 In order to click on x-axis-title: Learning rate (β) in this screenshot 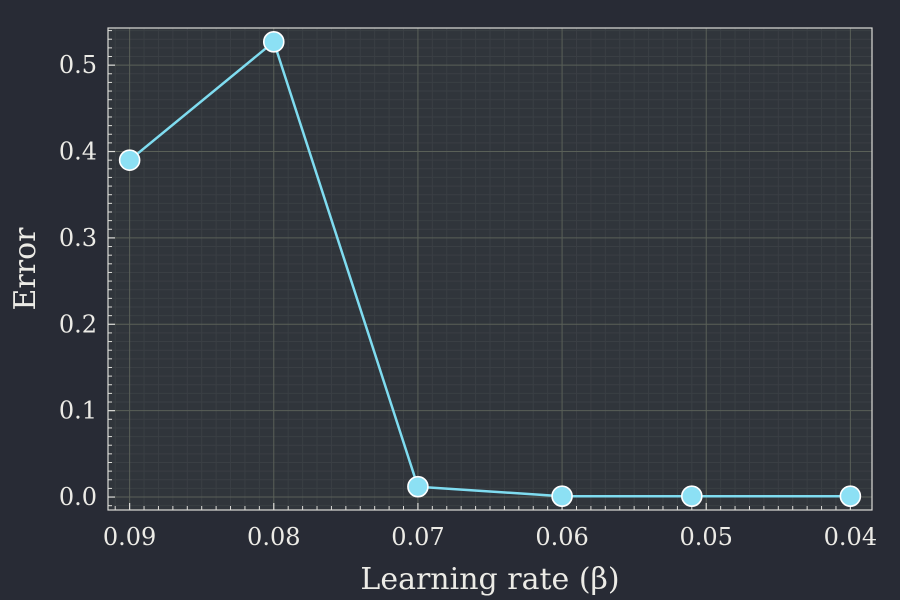, I will do `click(489, 579)`.